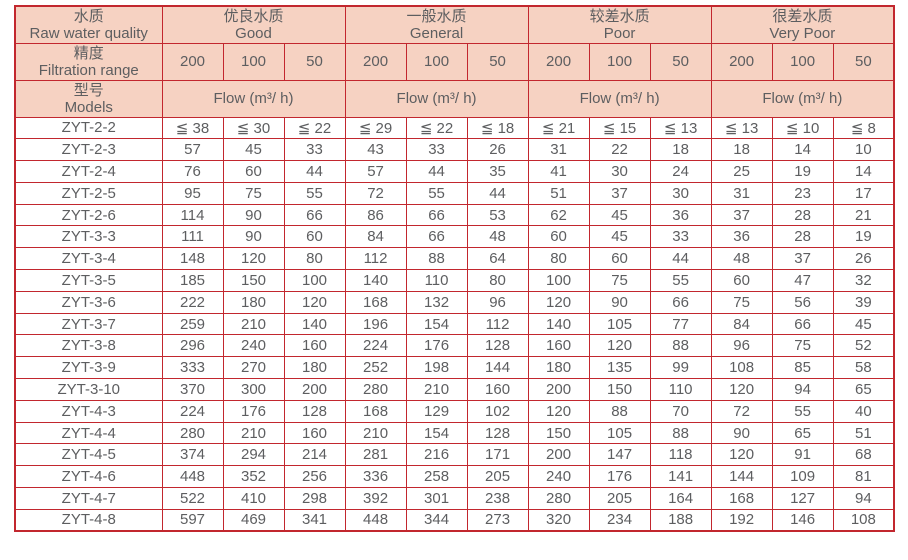  Describe the element at coordinates (741, 324) in the screenshot. I see `flow-value-cell: 84` at that location.